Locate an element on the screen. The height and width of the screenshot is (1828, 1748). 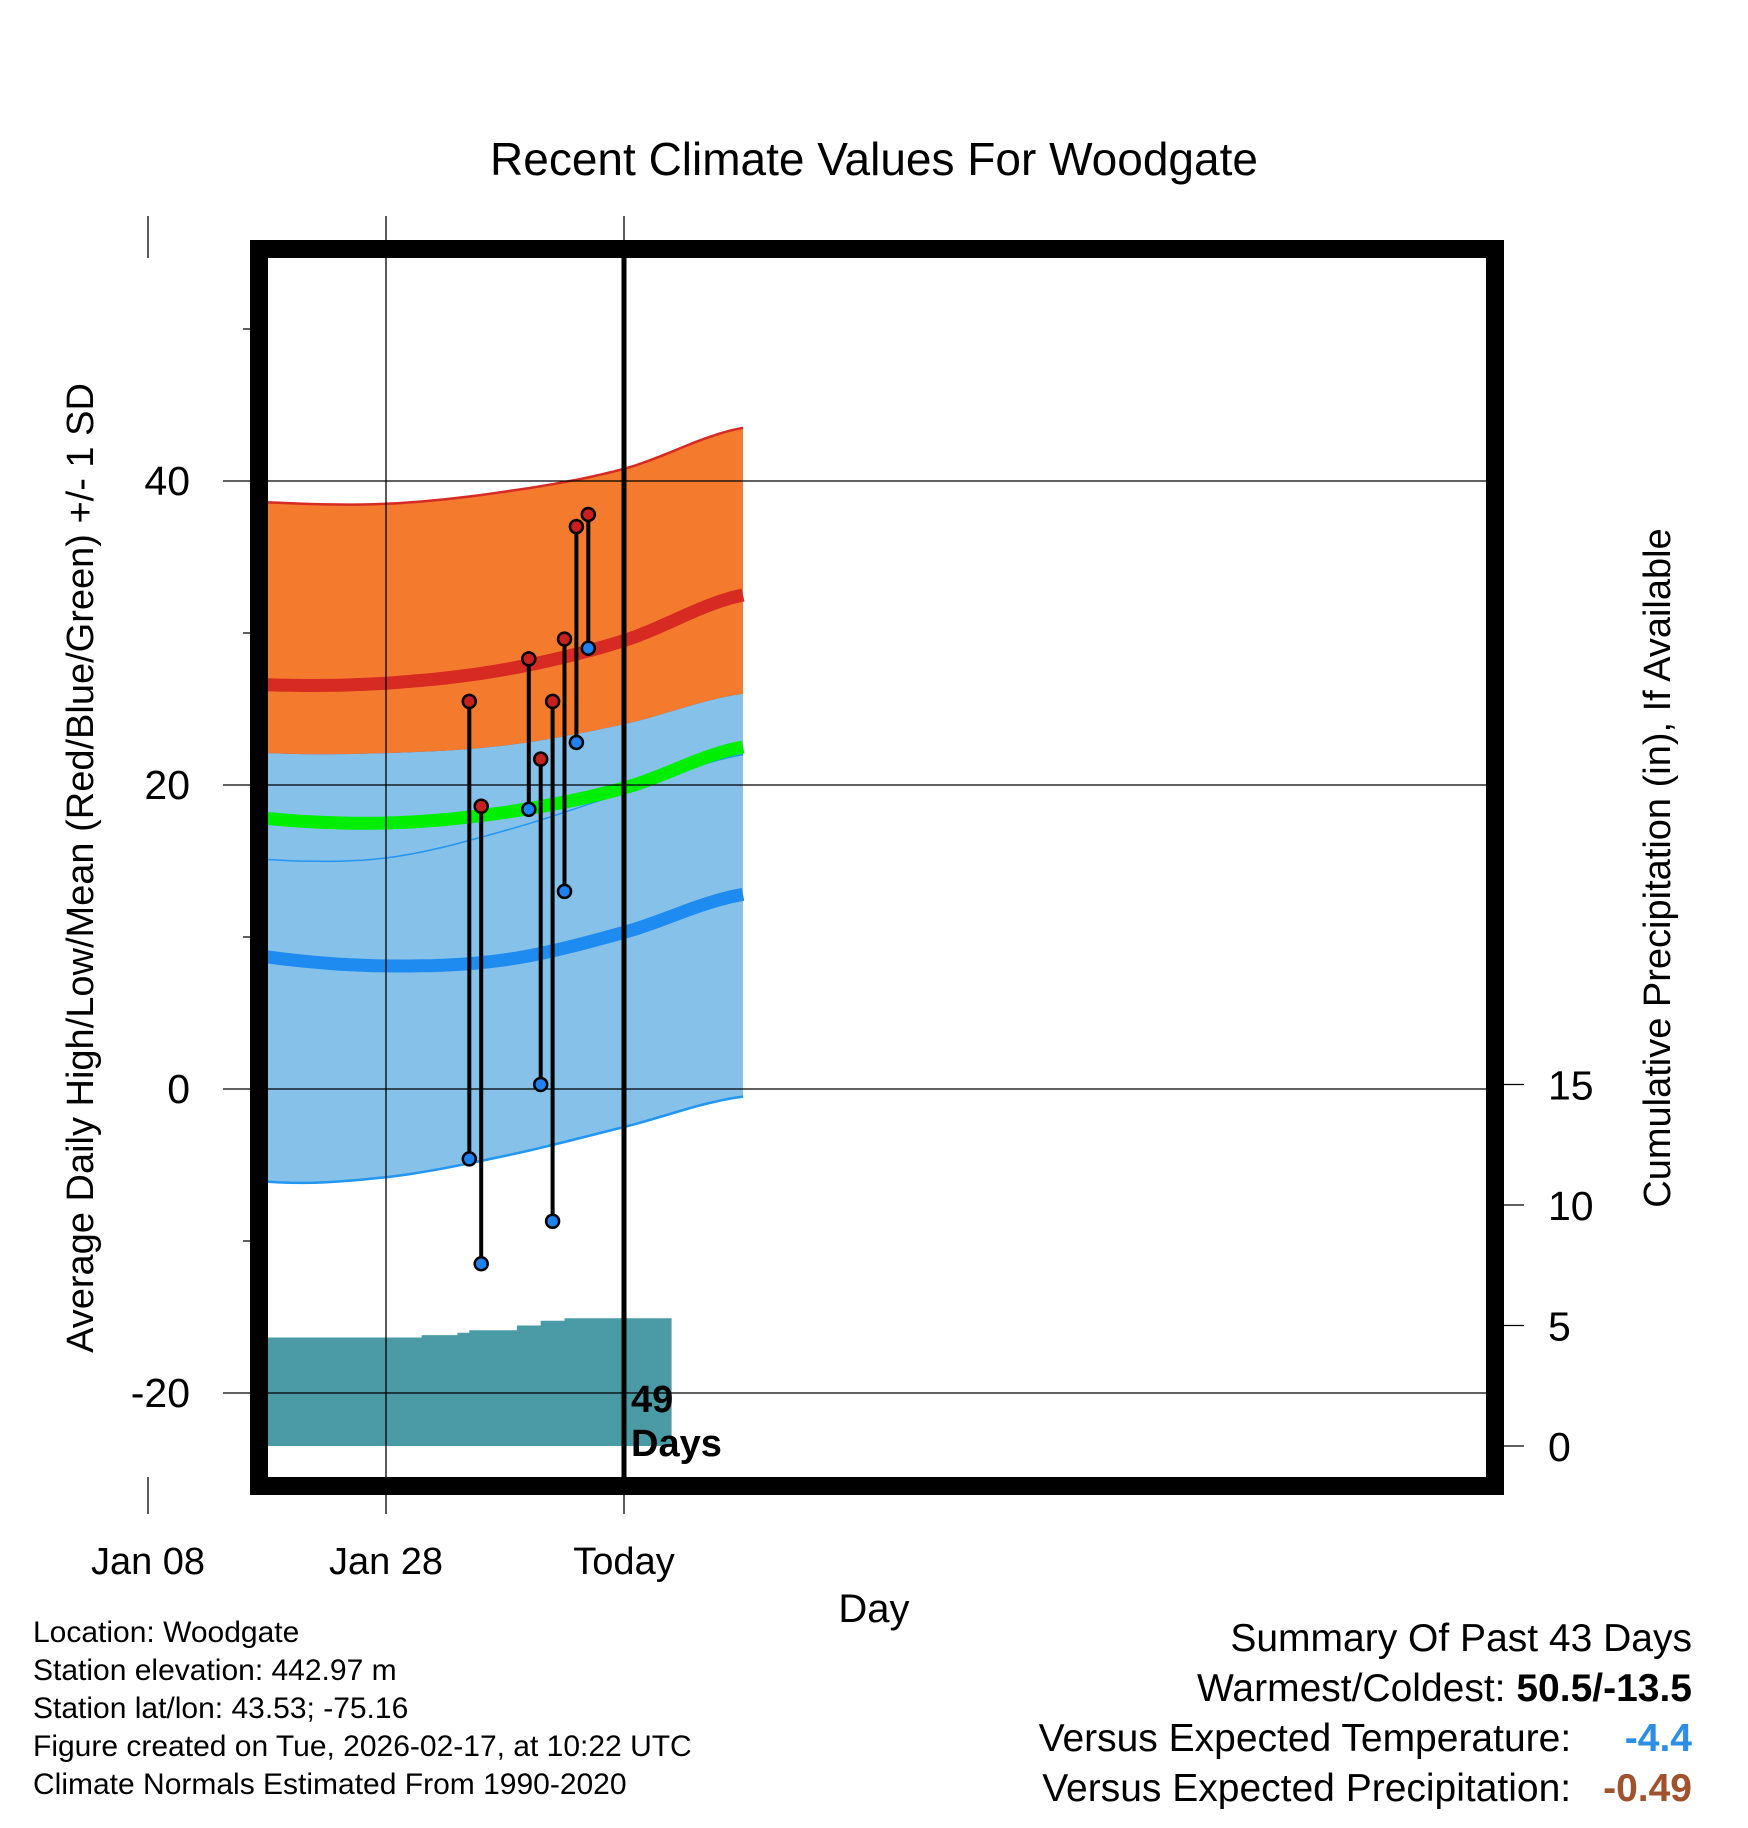
x-axis-label: Day is located at coordinates (873, 1609).